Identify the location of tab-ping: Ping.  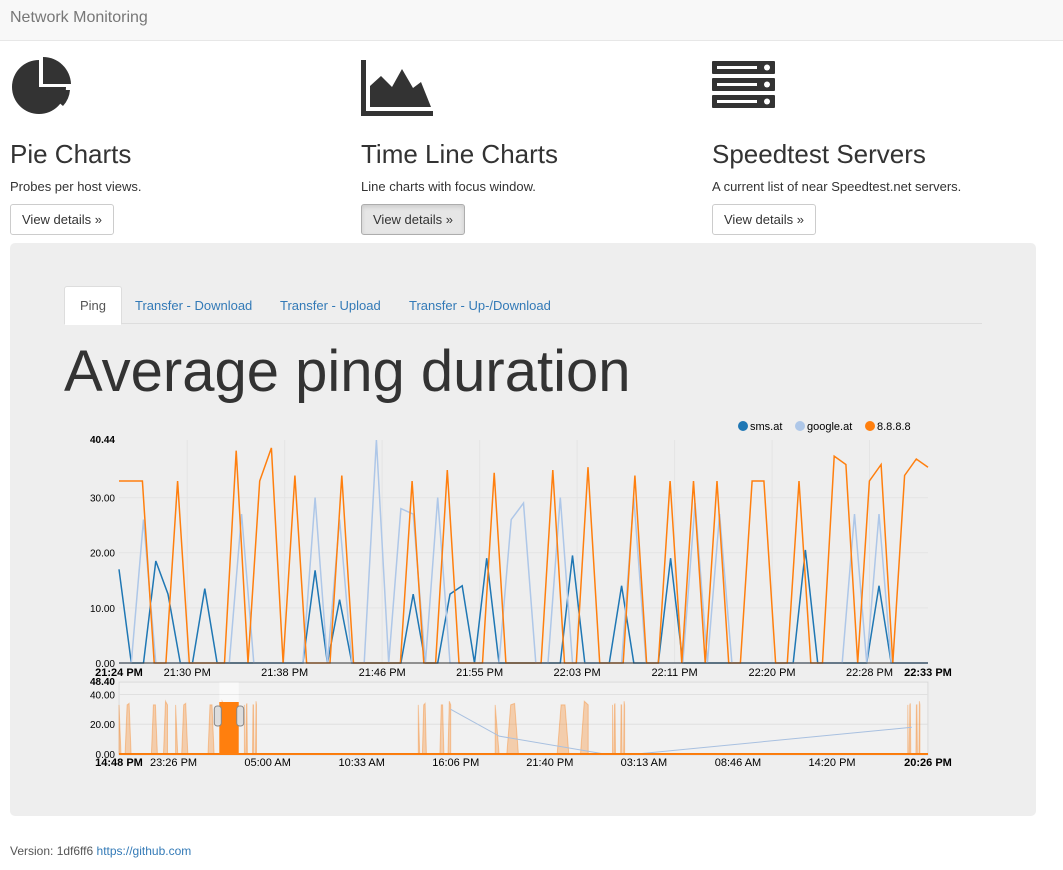
(93, 305).